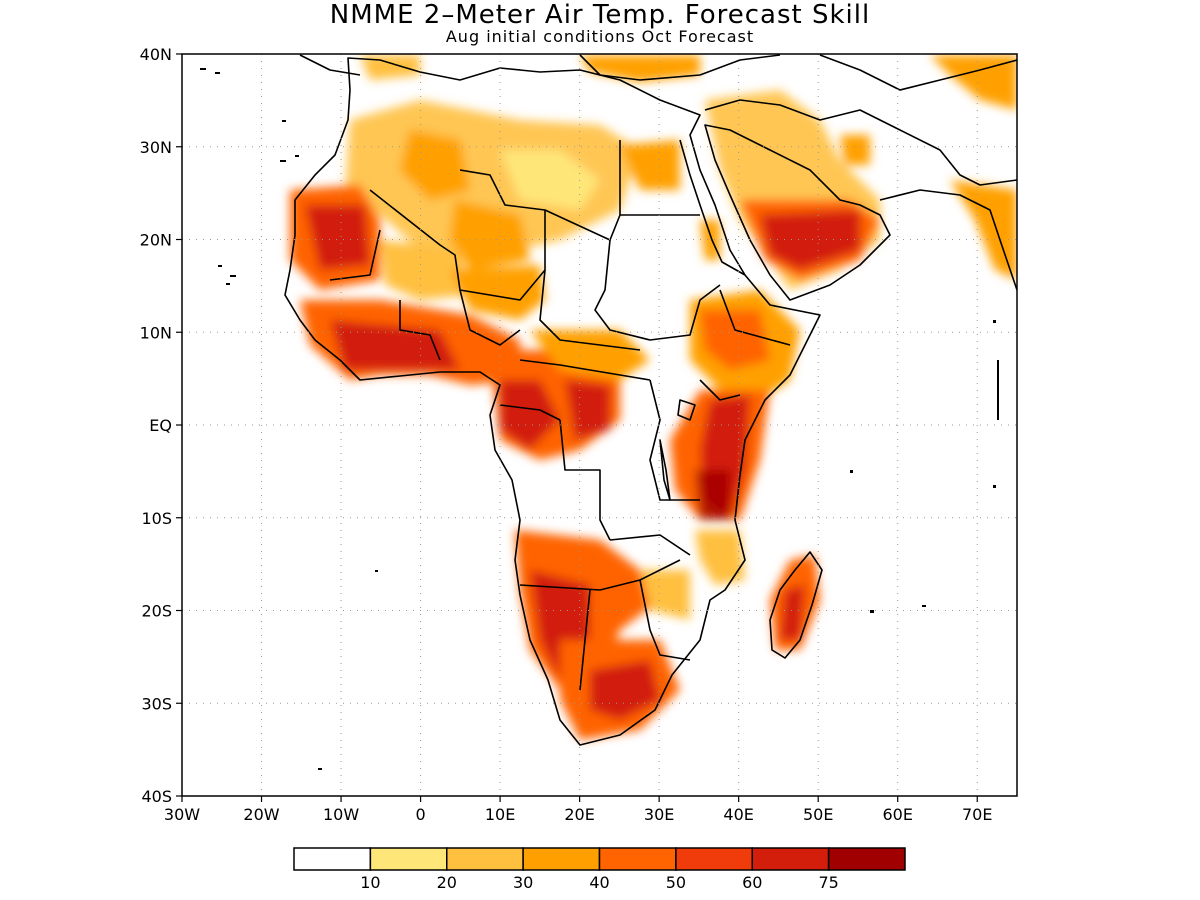 The width and height of the screenshot is (1200, 900). I want to click on colorbar-label: 50, so click(676, 882).